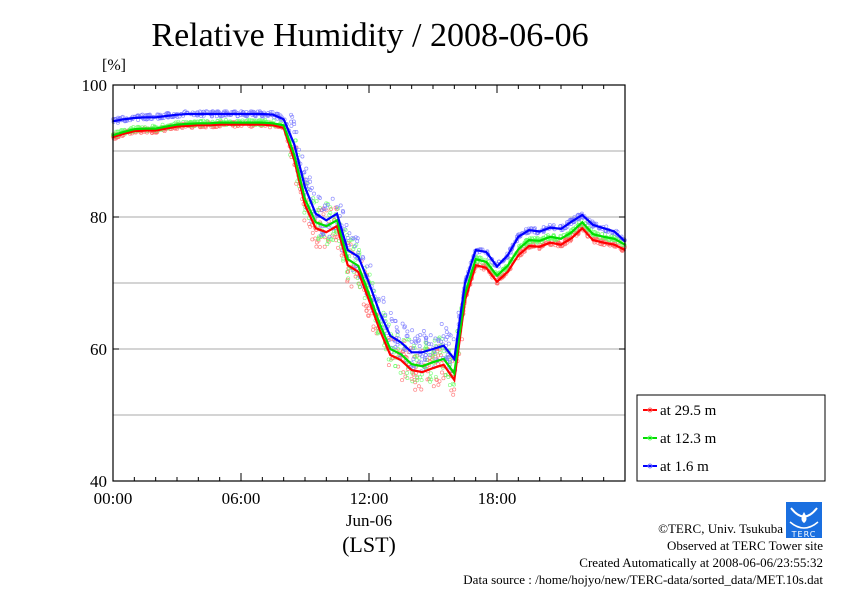  I want to click on x-tick-label: 06:00, so click(241, 498).